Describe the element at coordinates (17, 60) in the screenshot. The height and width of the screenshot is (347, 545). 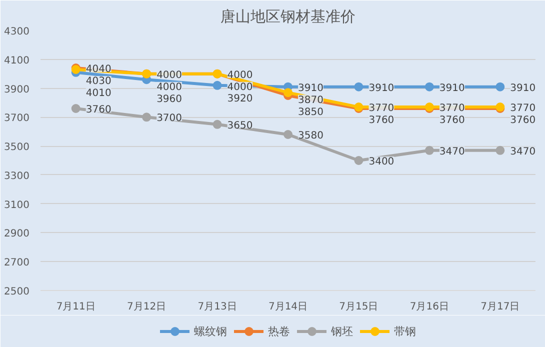
I see `y-tick-label: 4100` at that location.